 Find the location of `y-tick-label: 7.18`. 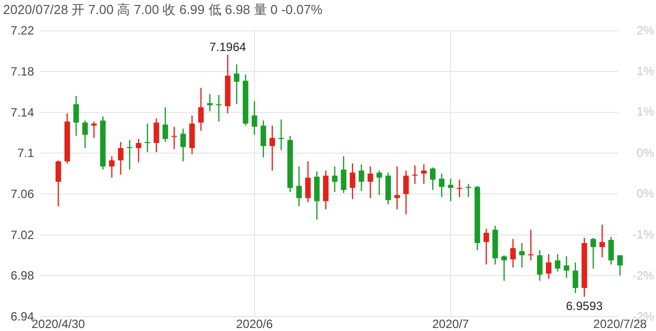

y-tick-label: 7.18 is located at coordinates (22, 71).